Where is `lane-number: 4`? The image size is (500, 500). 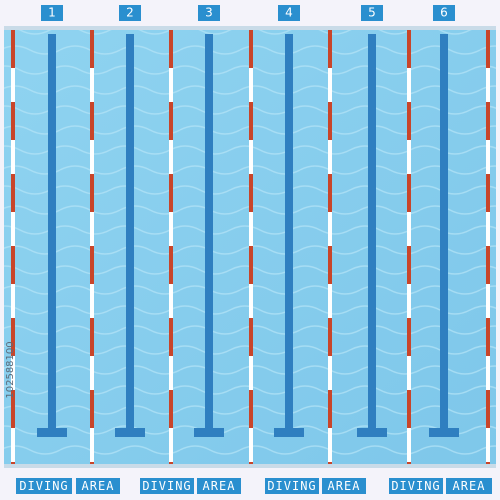
lane-number: 4 is located at coordinates (289, 13).